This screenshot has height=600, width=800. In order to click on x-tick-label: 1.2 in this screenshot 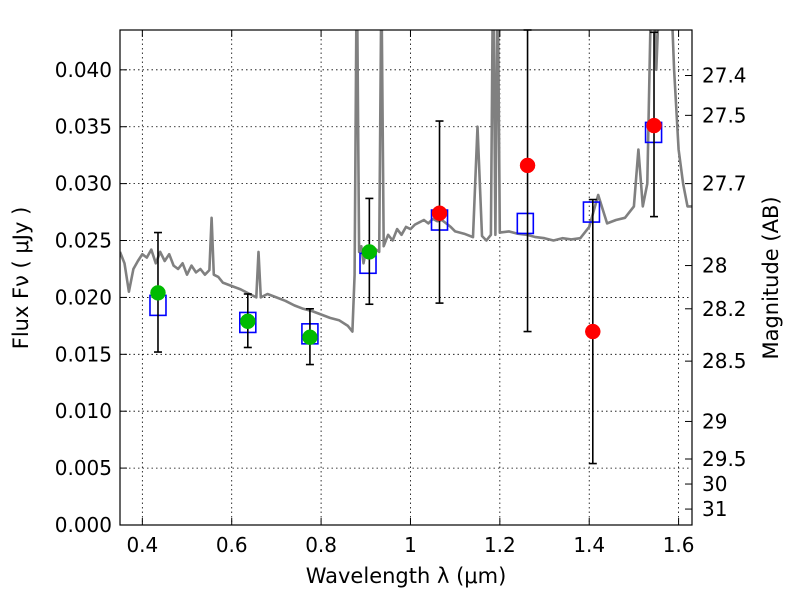, I will do `click(500, 545)`.